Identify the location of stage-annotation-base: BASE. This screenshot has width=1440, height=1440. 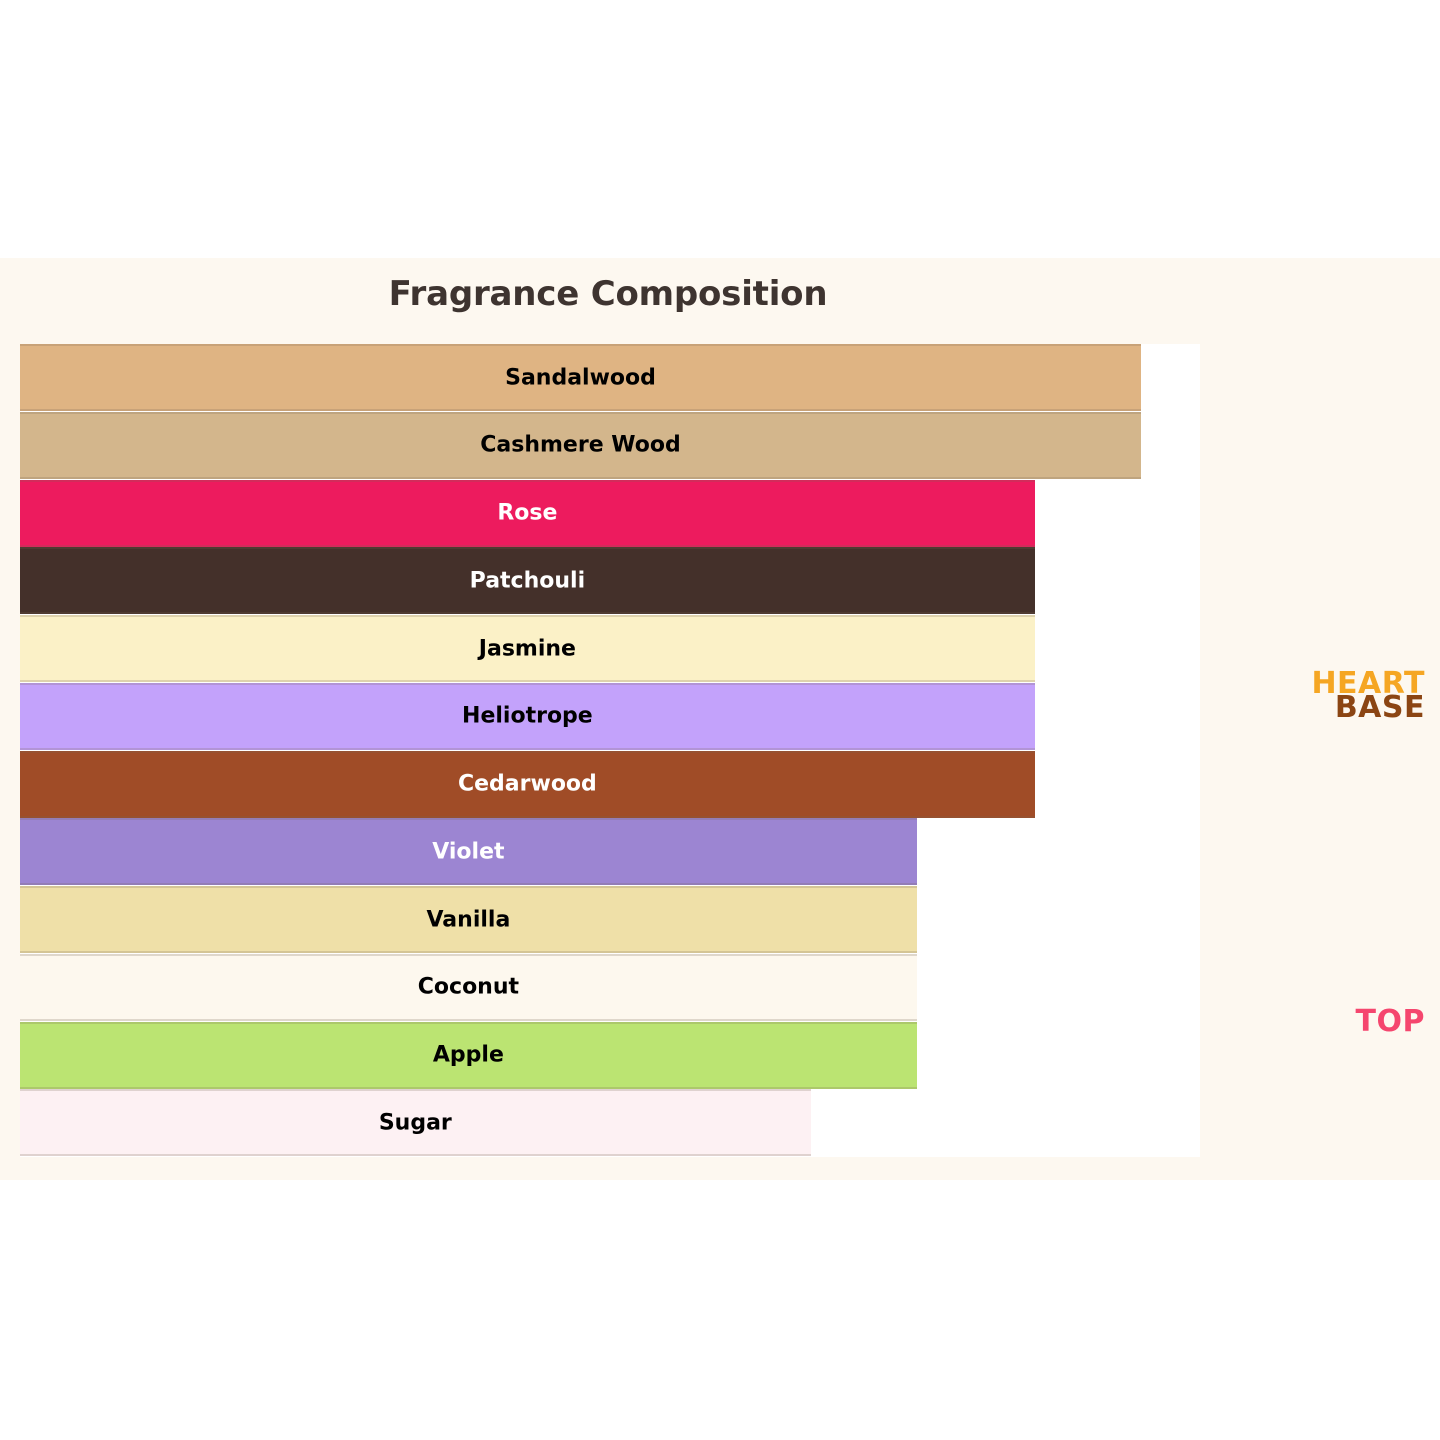
(1379, 707).